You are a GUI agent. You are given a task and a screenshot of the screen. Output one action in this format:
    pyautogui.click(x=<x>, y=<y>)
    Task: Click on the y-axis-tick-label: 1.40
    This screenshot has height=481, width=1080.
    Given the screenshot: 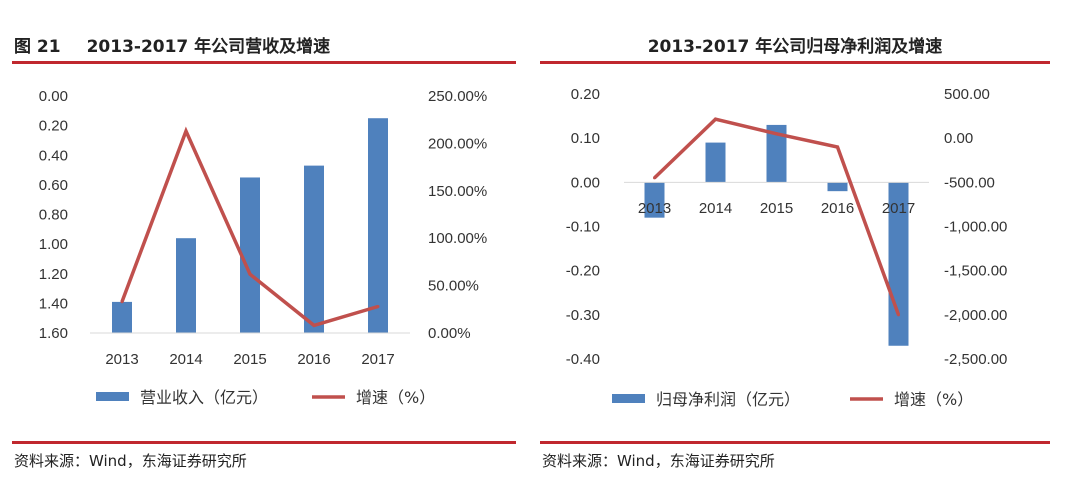 What is the action you would take?
    pyautogui.click(x=53, y=303)
    